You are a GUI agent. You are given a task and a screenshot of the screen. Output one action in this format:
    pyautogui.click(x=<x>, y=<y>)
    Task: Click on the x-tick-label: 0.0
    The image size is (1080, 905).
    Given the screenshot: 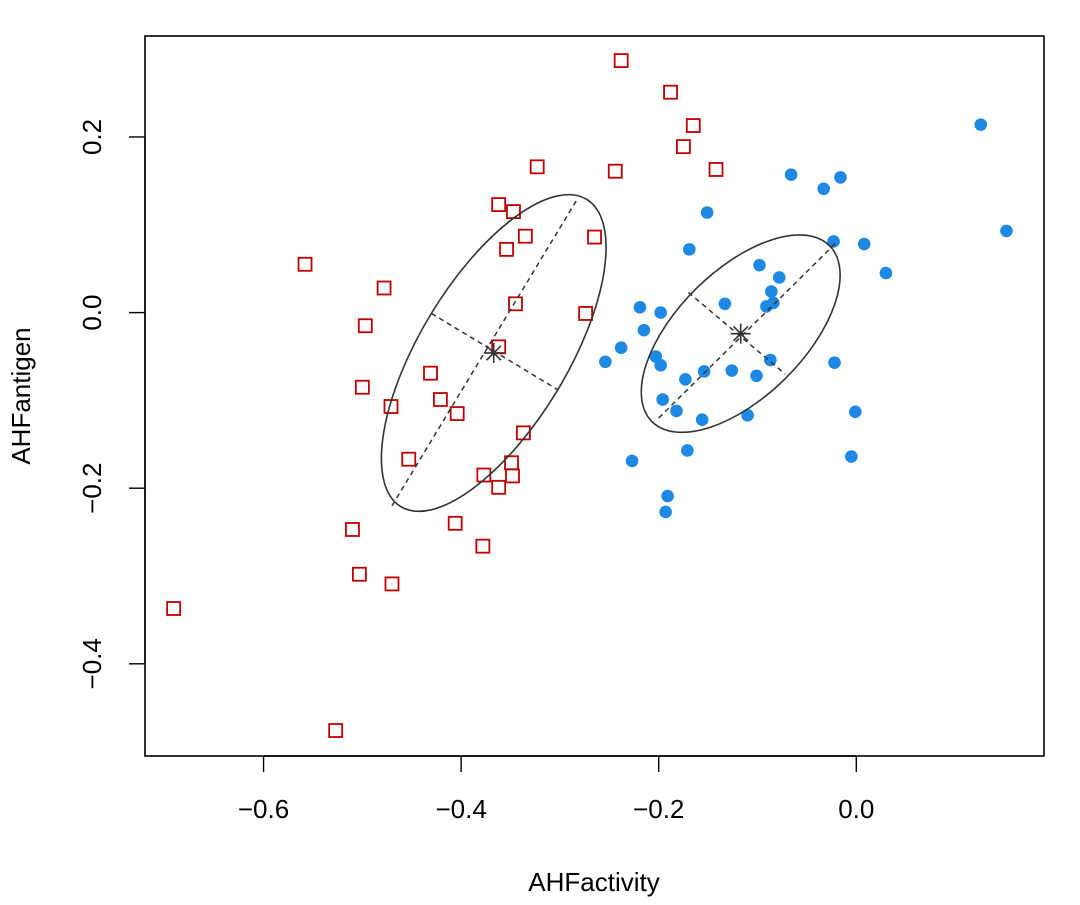 What is the action you would take?
    pyautogui.click(x=856, y=809)
    